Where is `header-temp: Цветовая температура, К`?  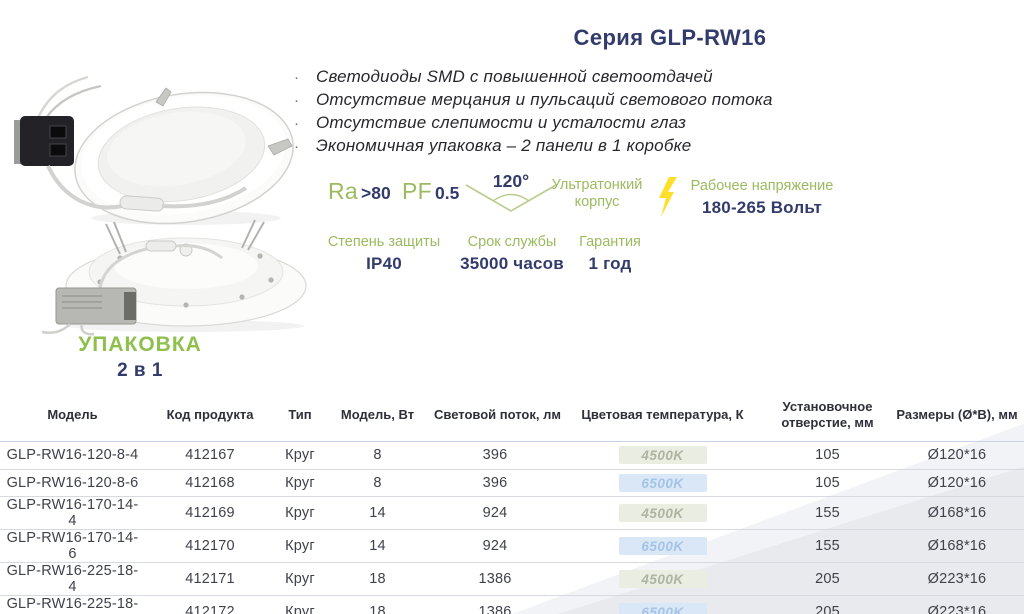
header-temp: Цветовая температура, К is located at coordinates (662, 415).